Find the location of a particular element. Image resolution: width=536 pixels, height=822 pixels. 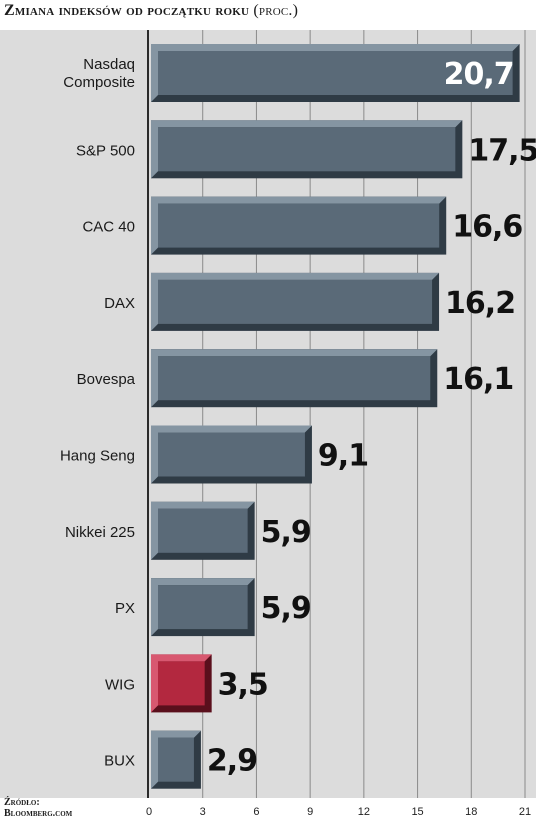

value-label: 16,6 is located at coordinates (487, 227).